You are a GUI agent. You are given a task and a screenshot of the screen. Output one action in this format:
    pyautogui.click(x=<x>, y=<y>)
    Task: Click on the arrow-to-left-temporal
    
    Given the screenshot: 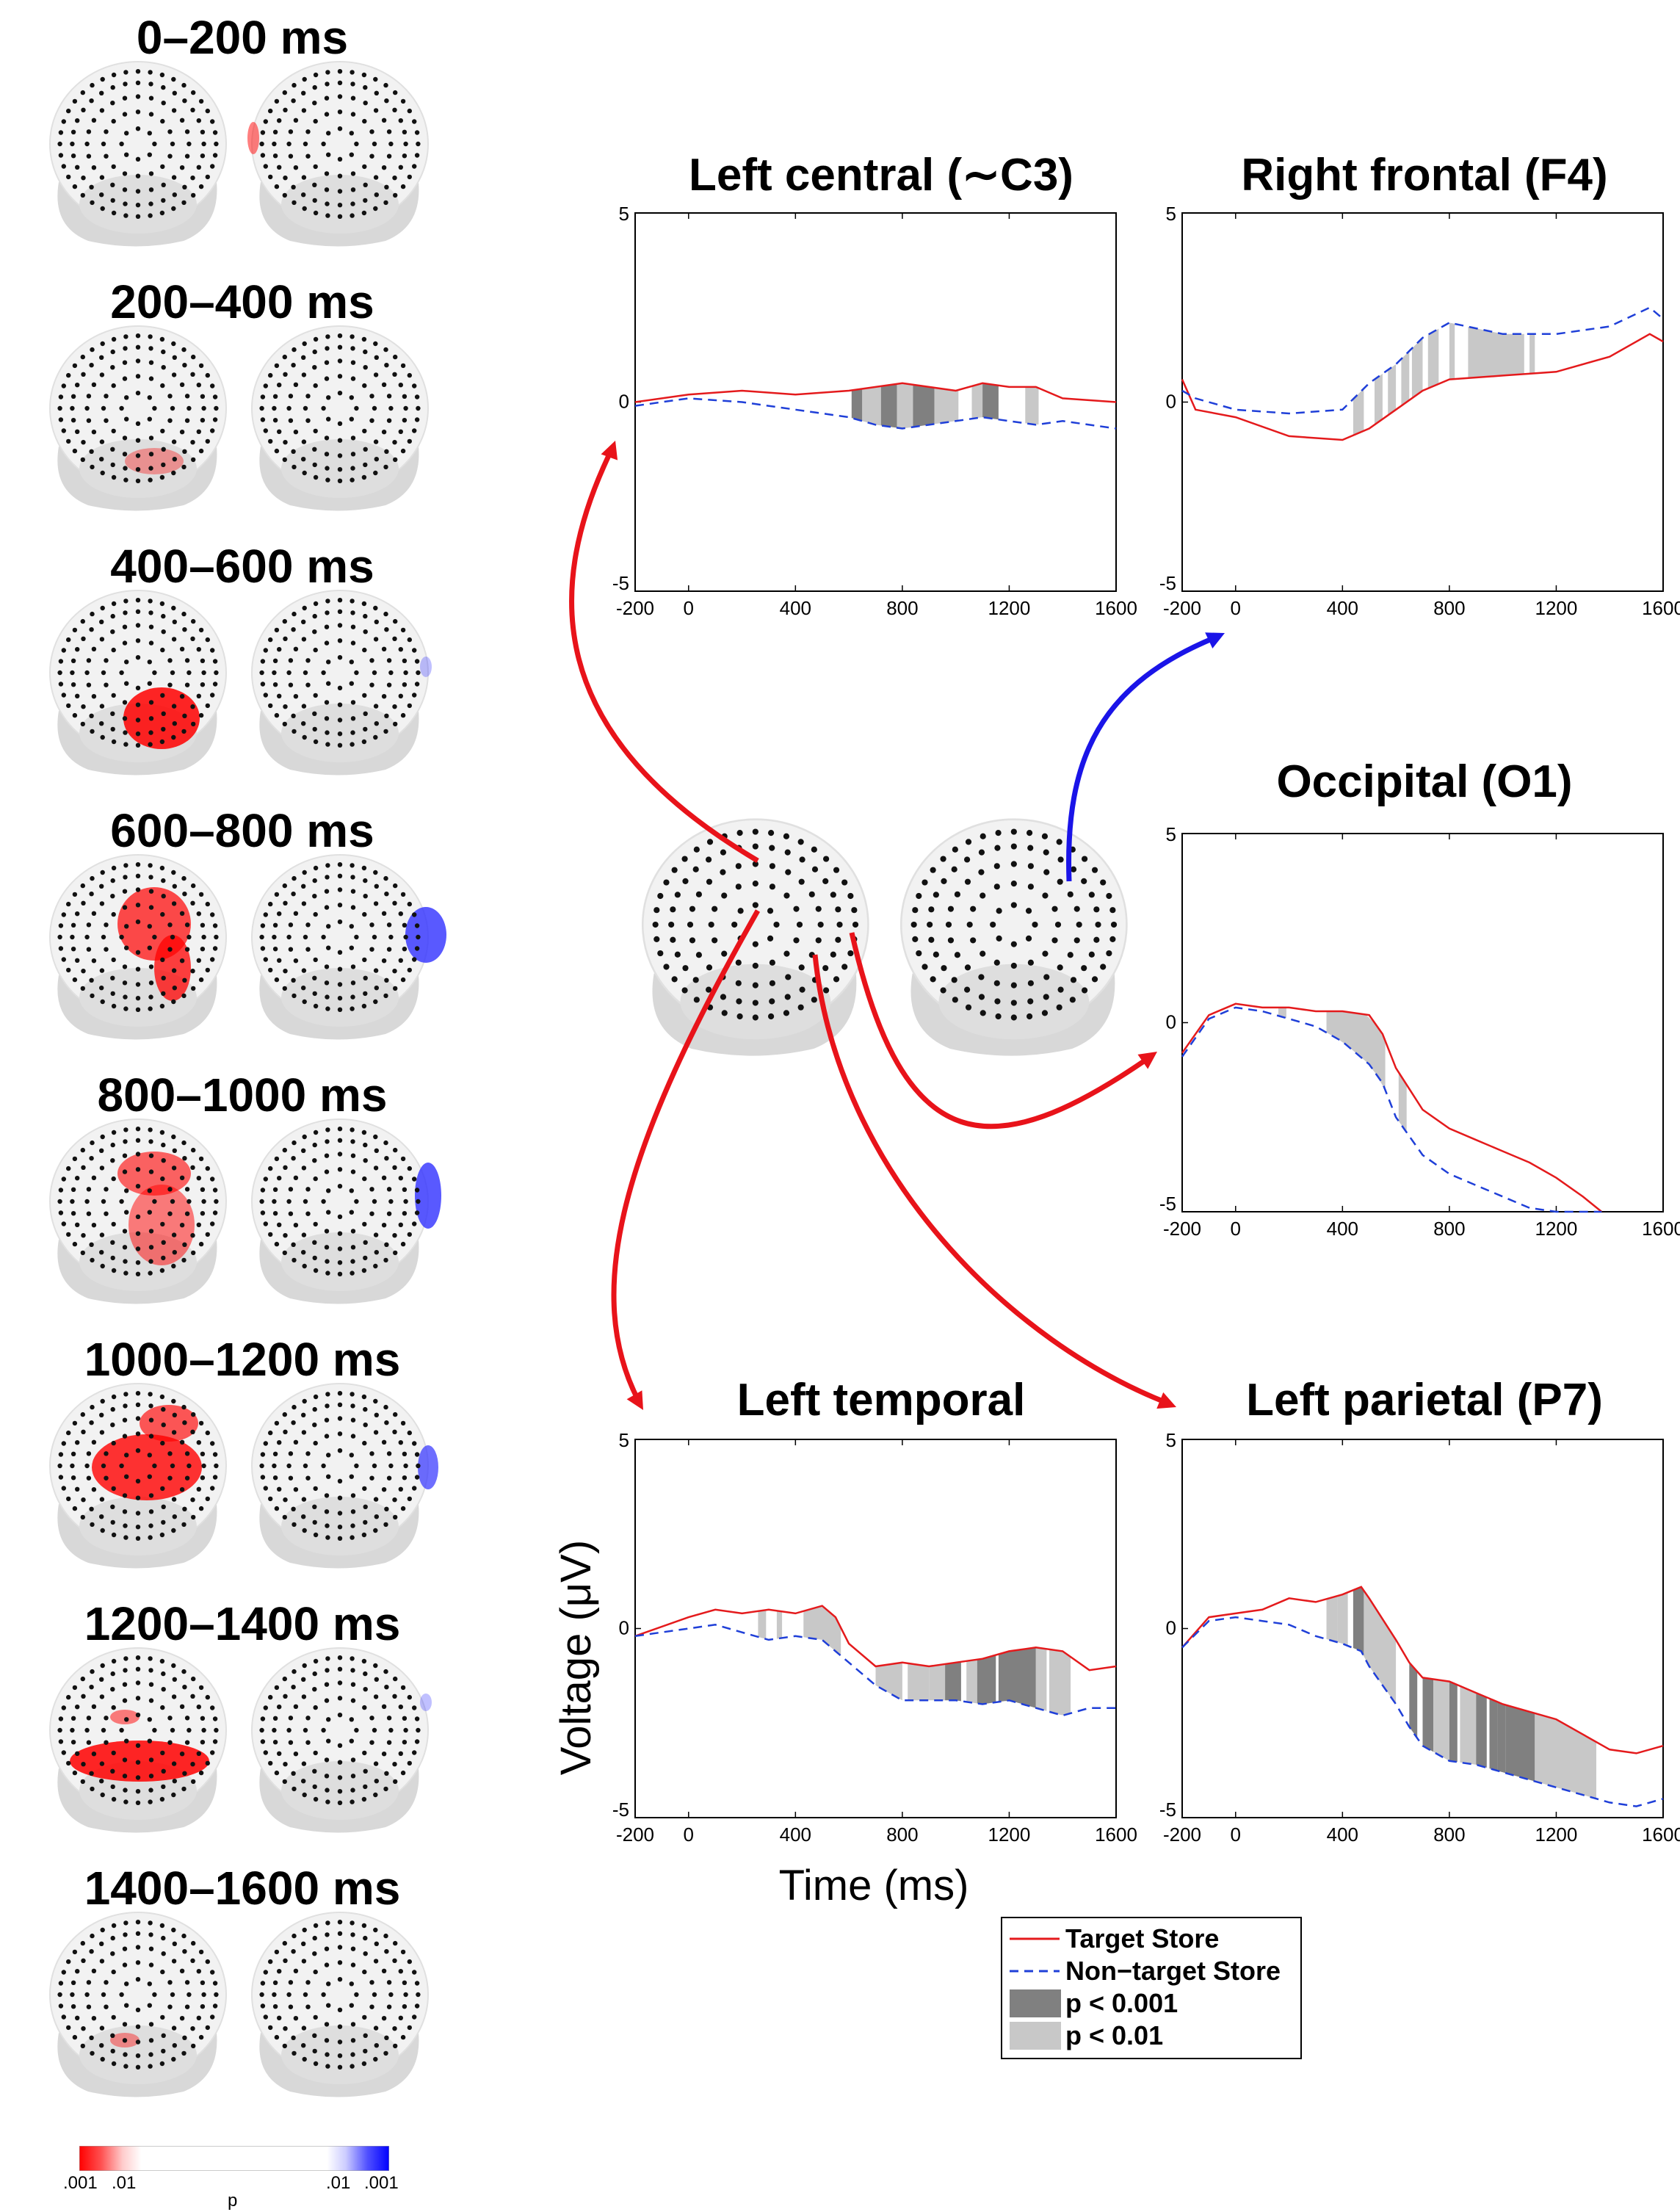 What is the action you would take?
    pyautogui.click(x=686, y=1159)
    